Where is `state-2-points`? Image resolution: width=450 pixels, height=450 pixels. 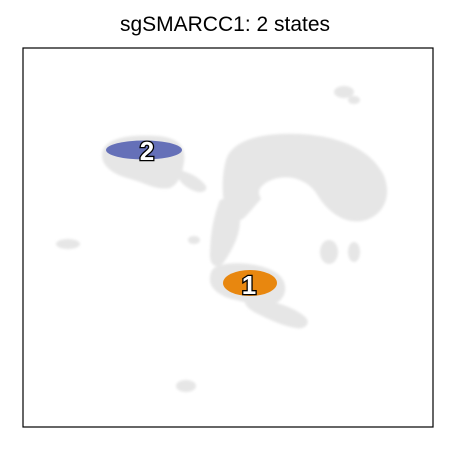 state-2-points is located at coordinates (144, 150).